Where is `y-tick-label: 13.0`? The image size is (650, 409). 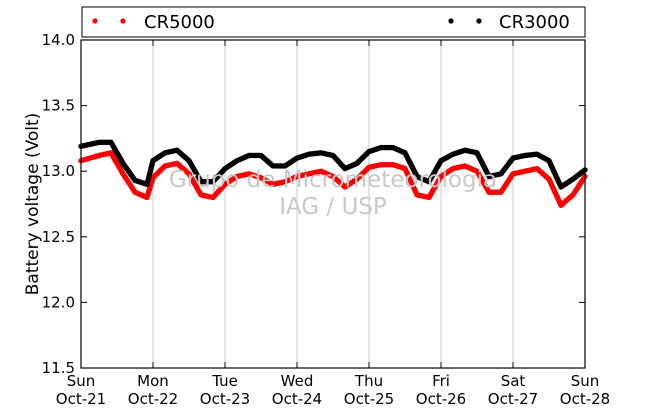
y-tick-label: 13.0 is located at coordinates (58, 171).